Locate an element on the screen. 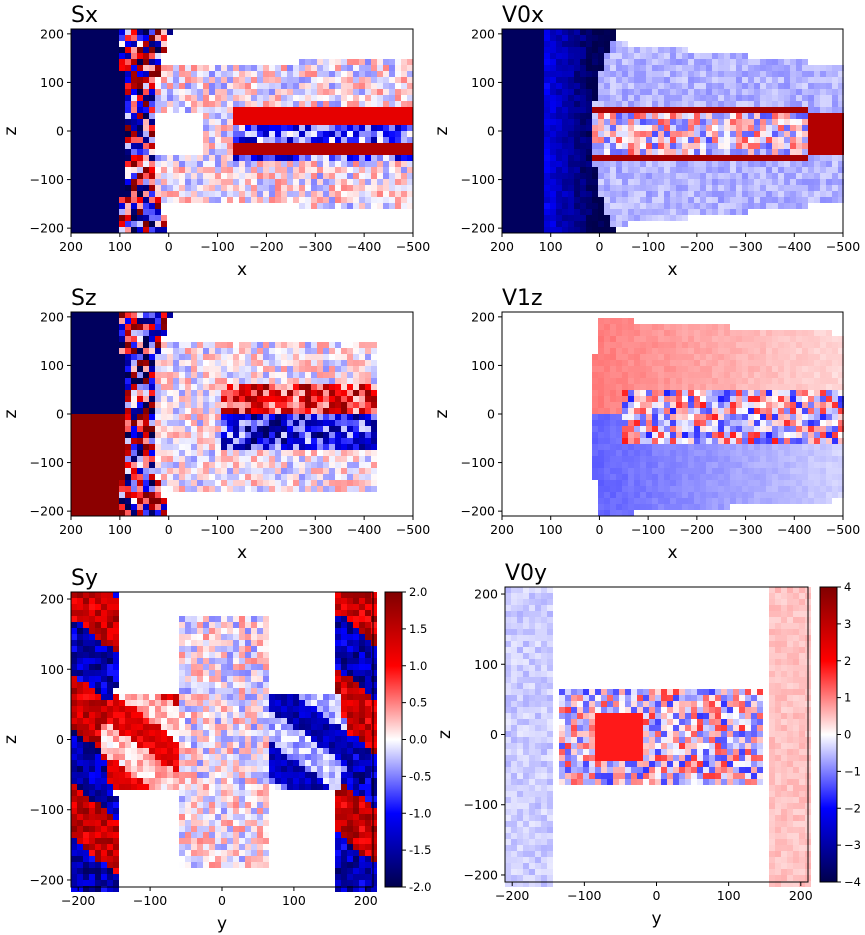 This screenshot has width=865, height=935. v0x-xtick-label: −300 is located at coordinates (745, 246).